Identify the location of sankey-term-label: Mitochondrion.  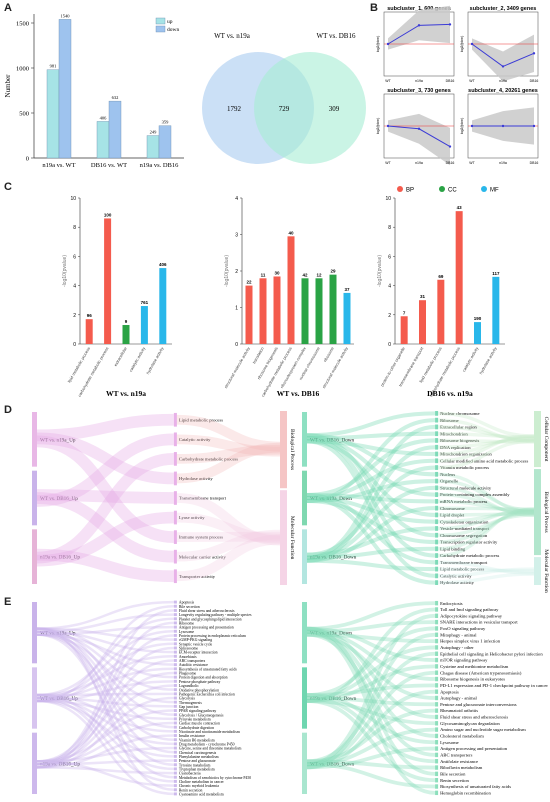
(454, 433).